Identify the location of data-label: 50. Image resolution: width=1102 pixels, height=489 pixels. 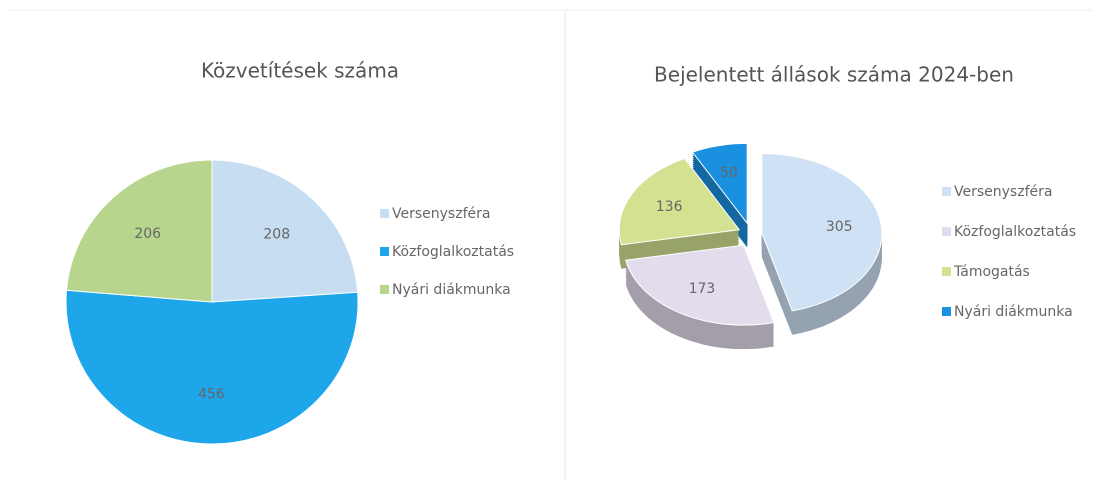
(729, 173).